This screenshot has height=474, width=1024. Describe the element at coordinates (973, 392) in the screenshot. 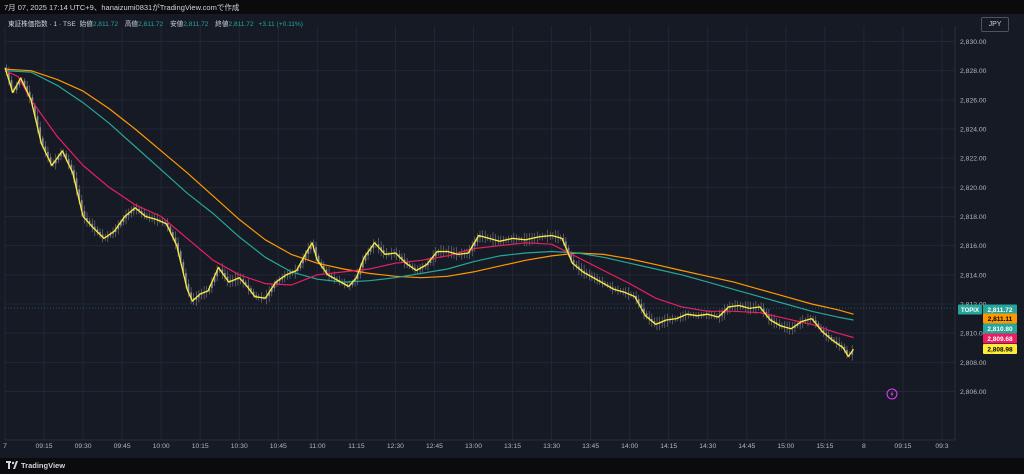

I see `price-axis-tick-label: 2,806.00` at that location.